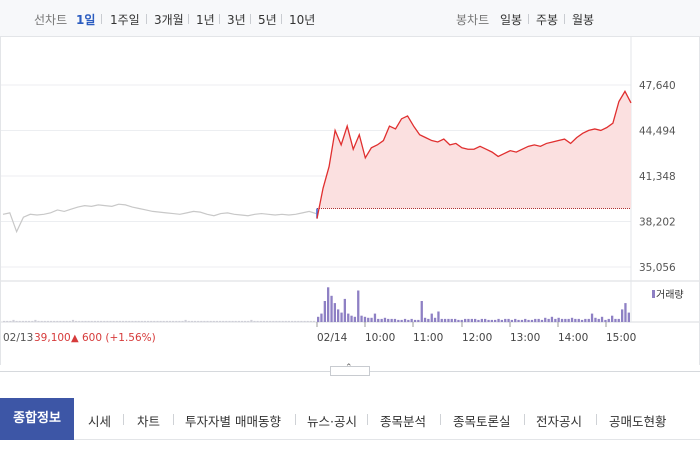 The width and height of the screenshot is (700, 450). Describe the element at coordinates (100, 421) in the screenshot. I see `tab-price: 시세` at that location.